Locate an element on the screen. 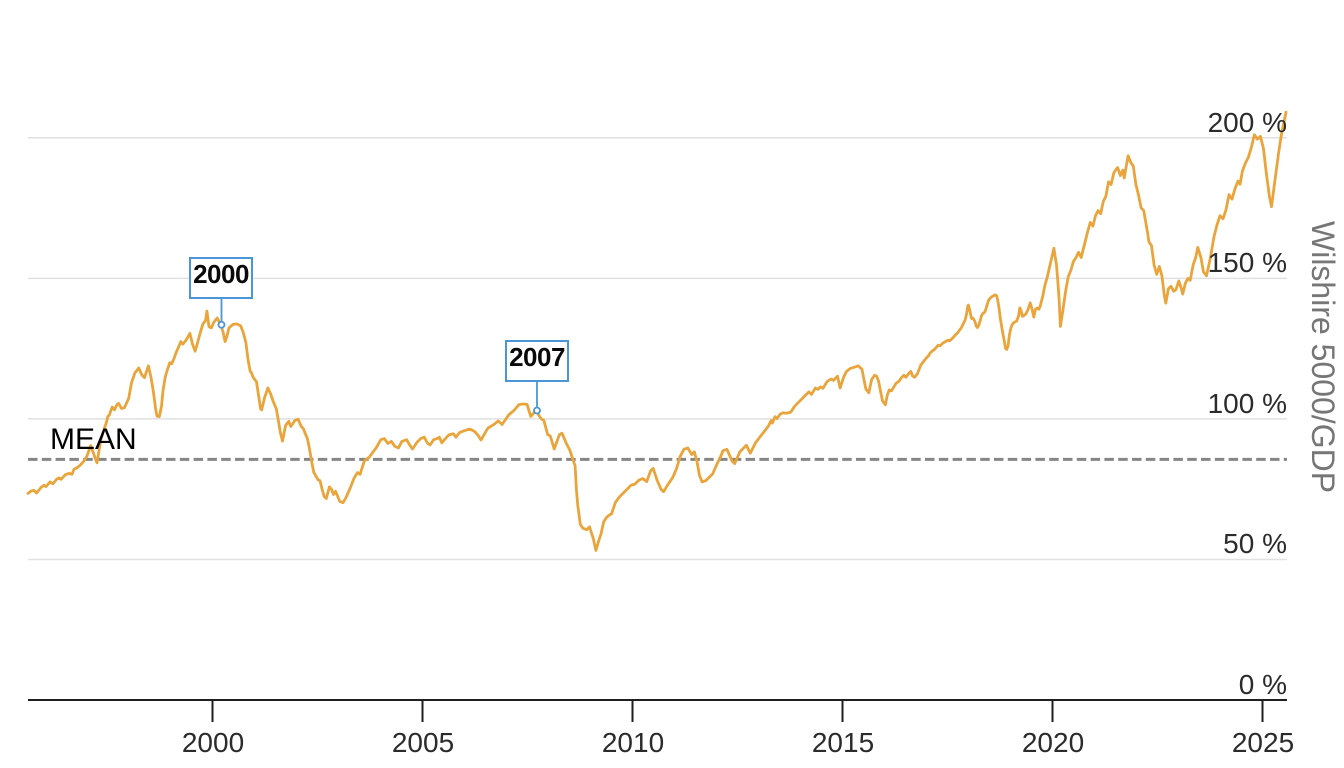  x-tick-label-2015: 2015 is located at coordinates (842, 742).